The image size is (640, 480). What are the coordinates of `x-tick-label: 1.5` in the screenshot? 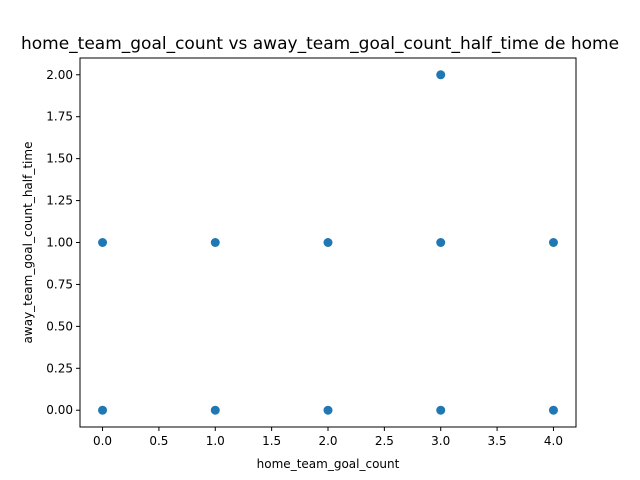 It's located at (271, 441).